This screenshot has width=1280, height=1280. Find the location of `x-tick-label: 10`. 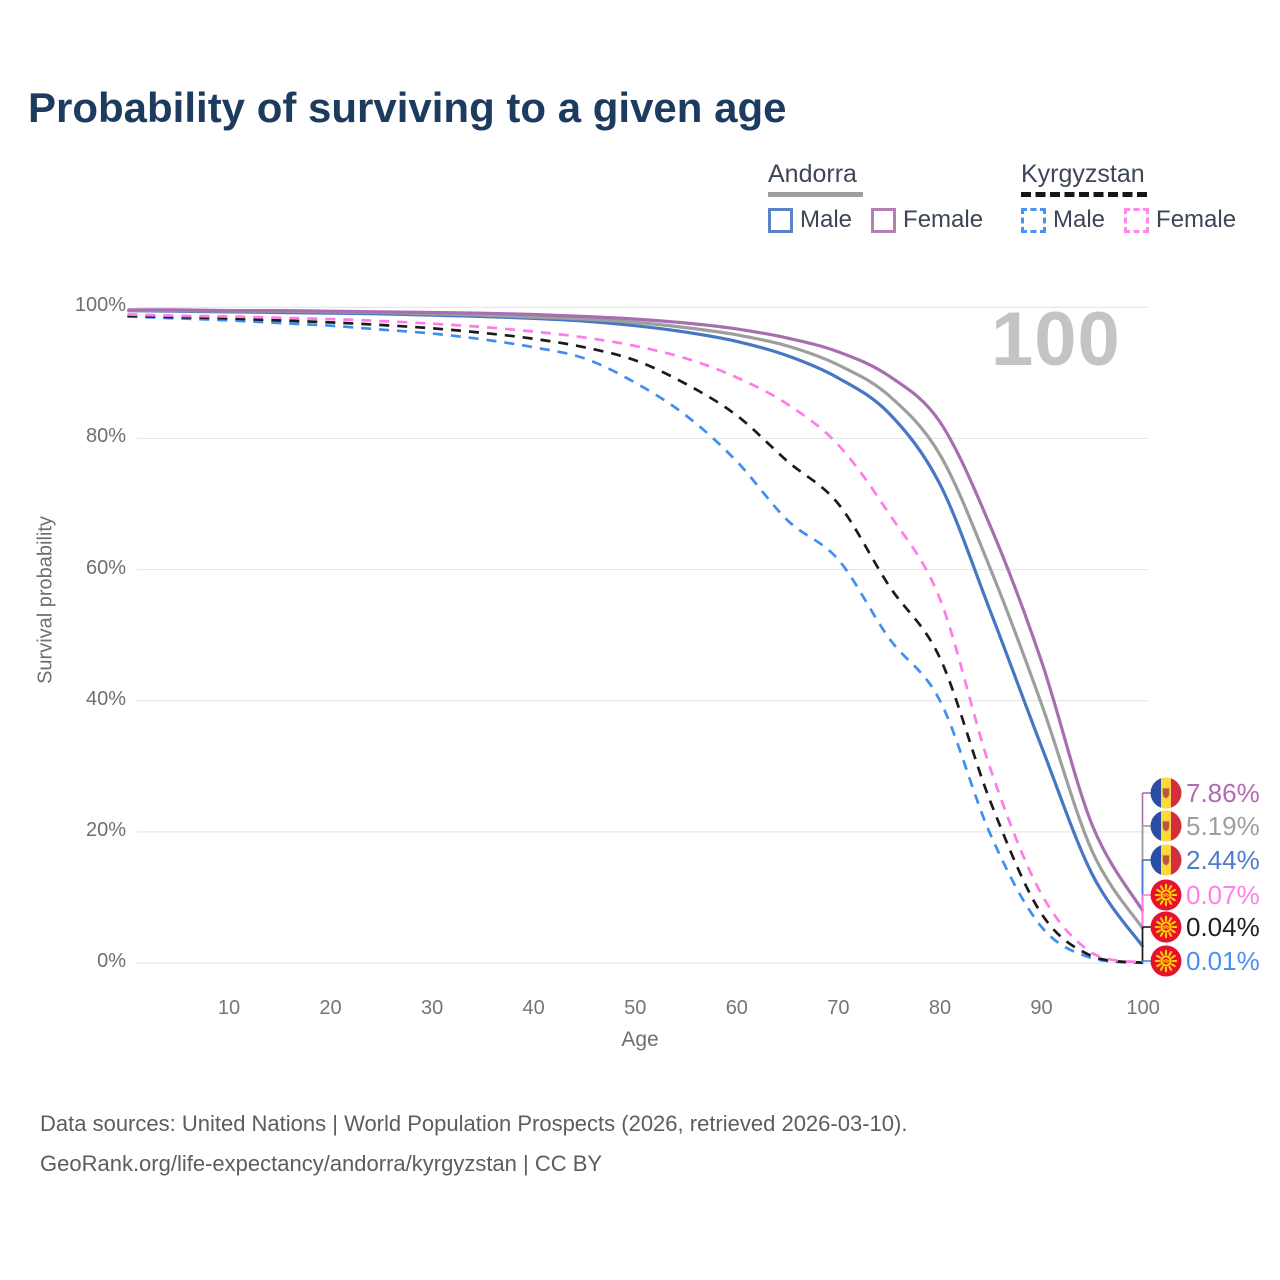

x-tick-label: 10 is located at coordinates (229, 1008).